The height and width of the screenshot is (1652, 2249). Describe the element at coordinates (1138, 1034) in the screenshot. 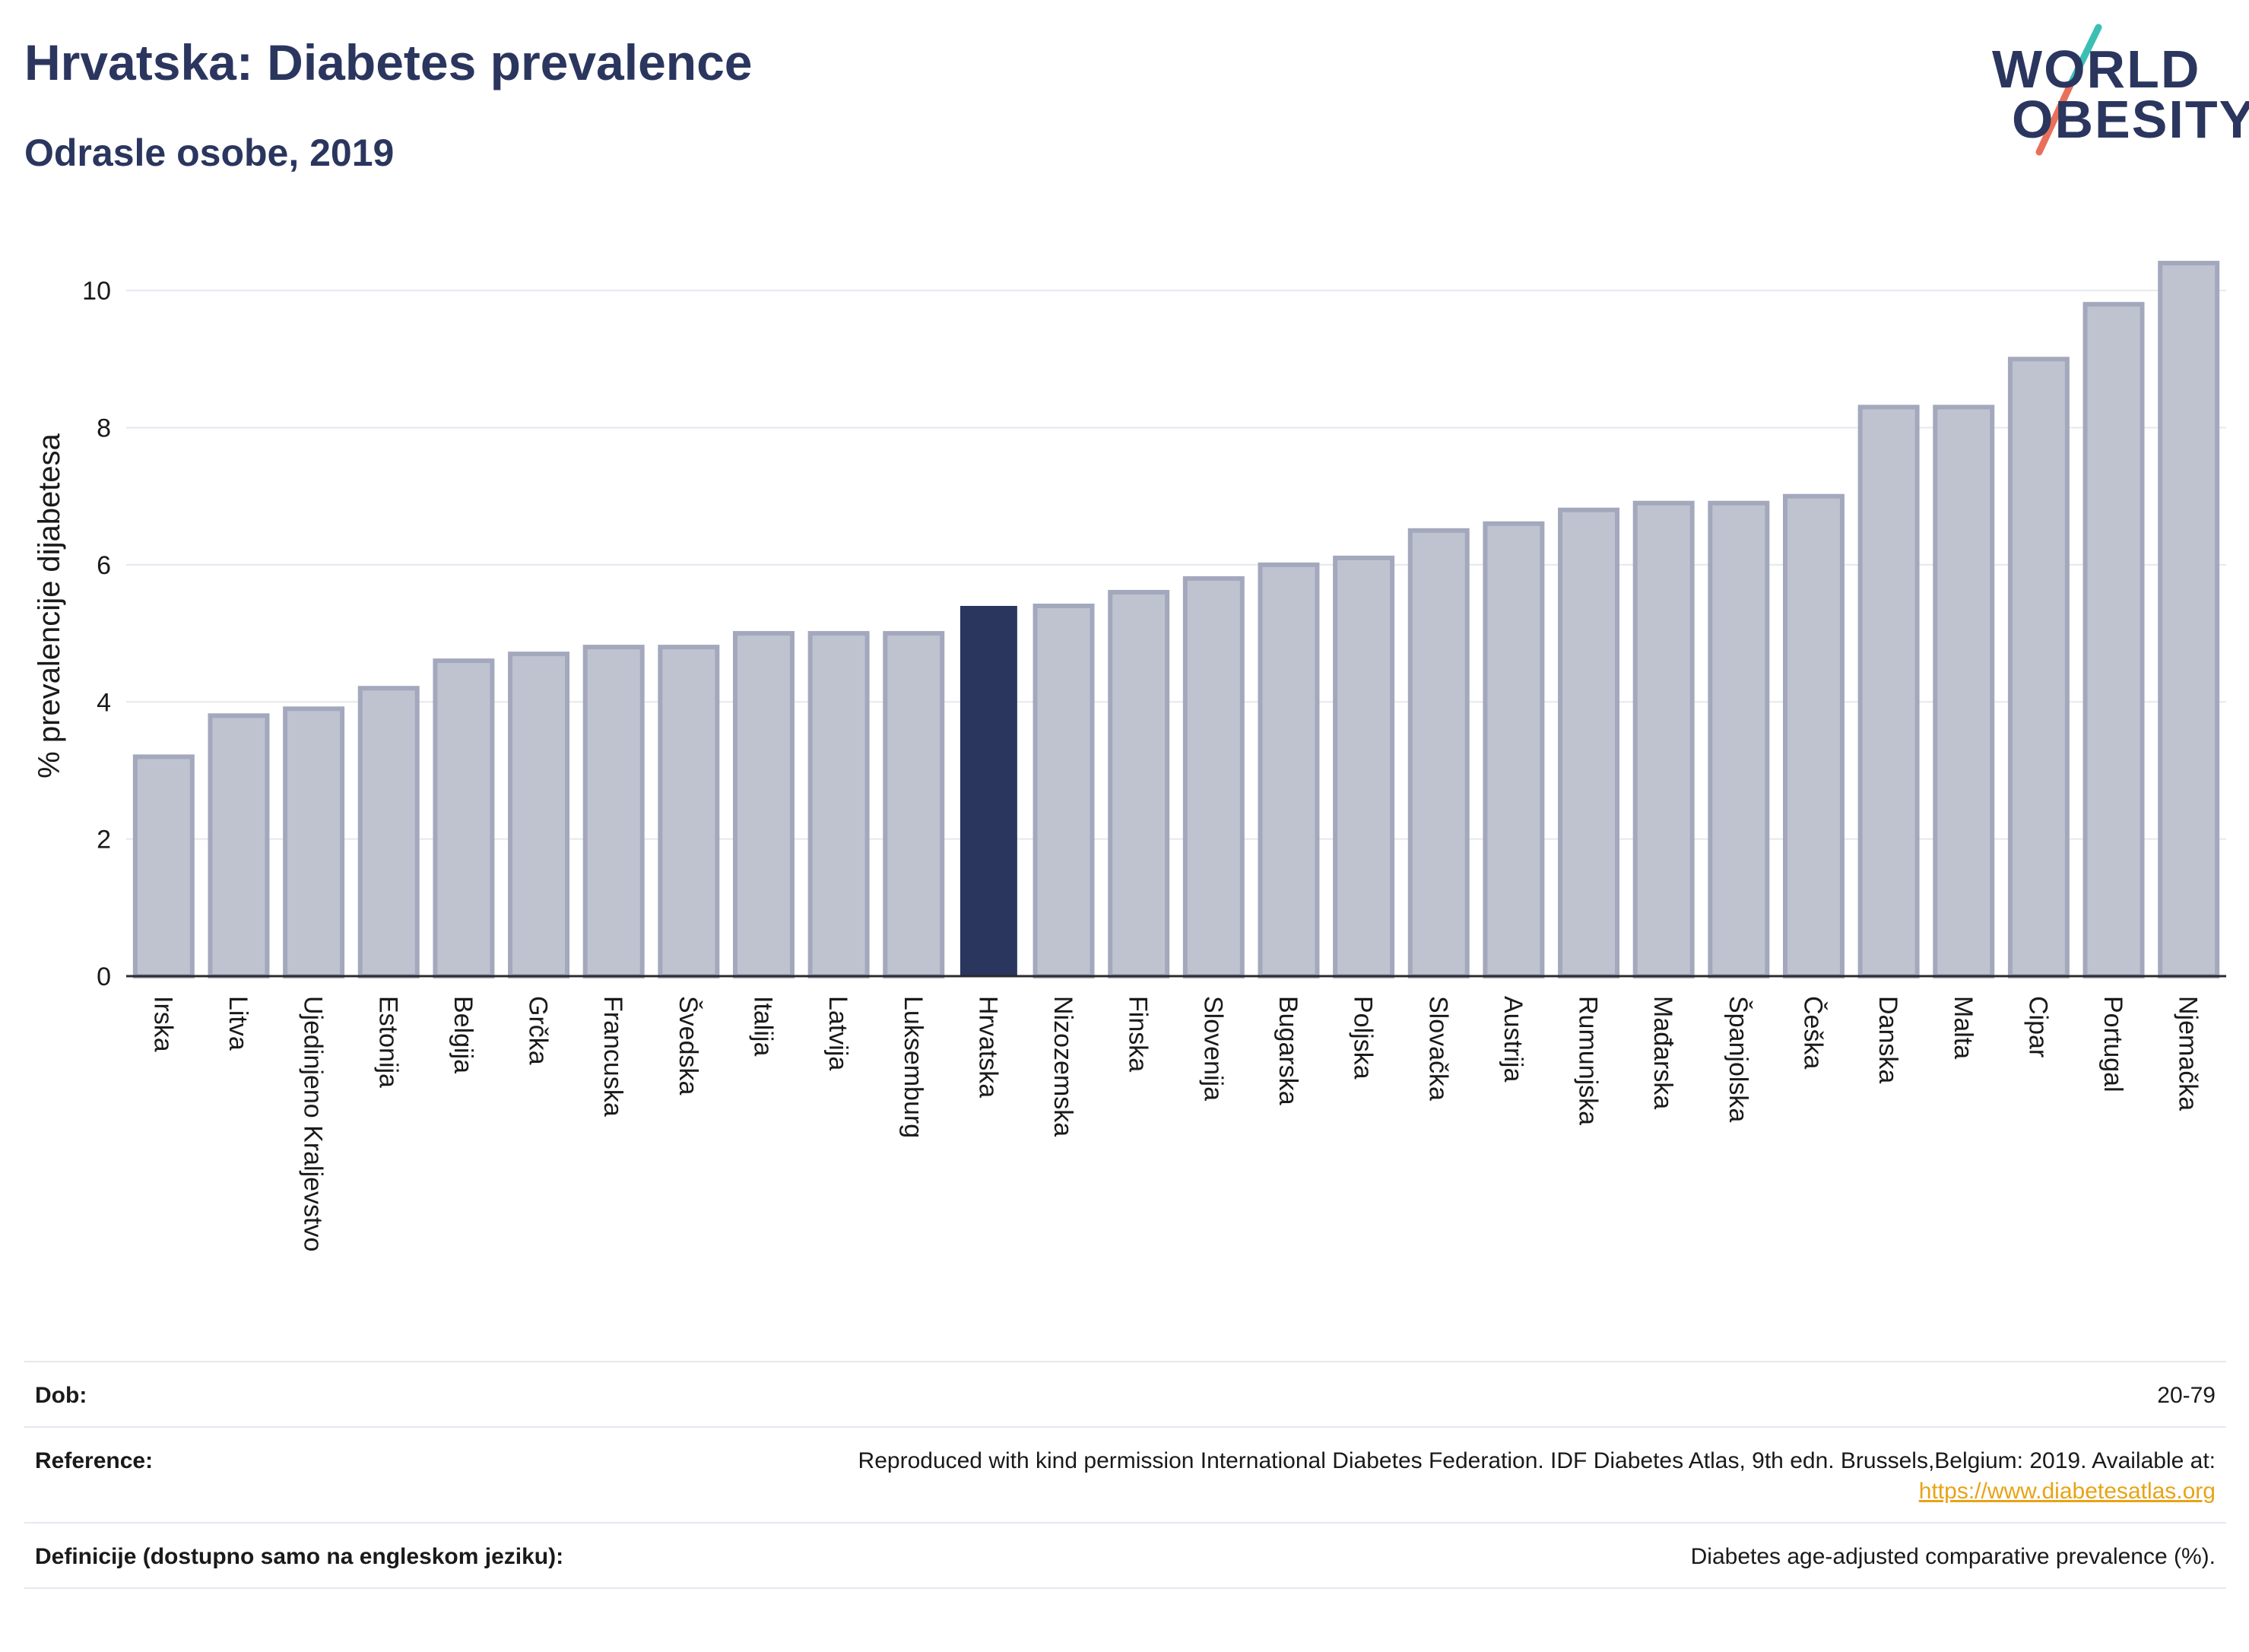

I see `x-tick-label: Finska` at that location.